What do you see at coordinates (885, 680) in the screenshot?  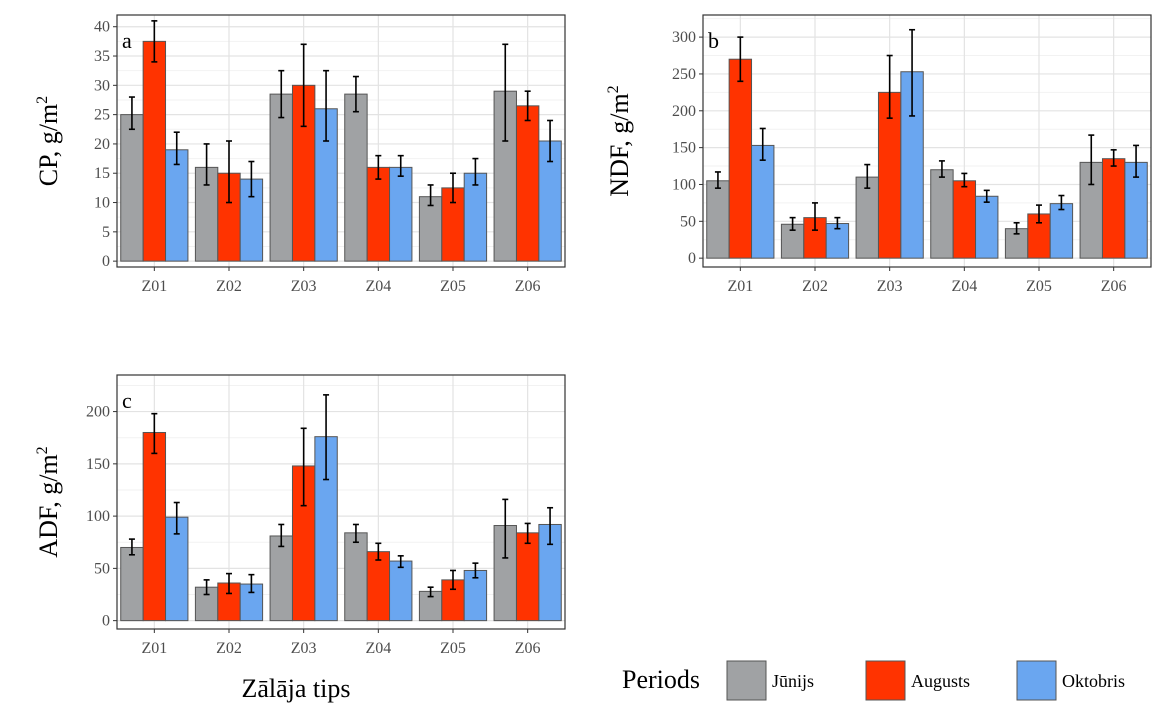 I see `legend-key-Augusts` at bounding box center [885, 680].